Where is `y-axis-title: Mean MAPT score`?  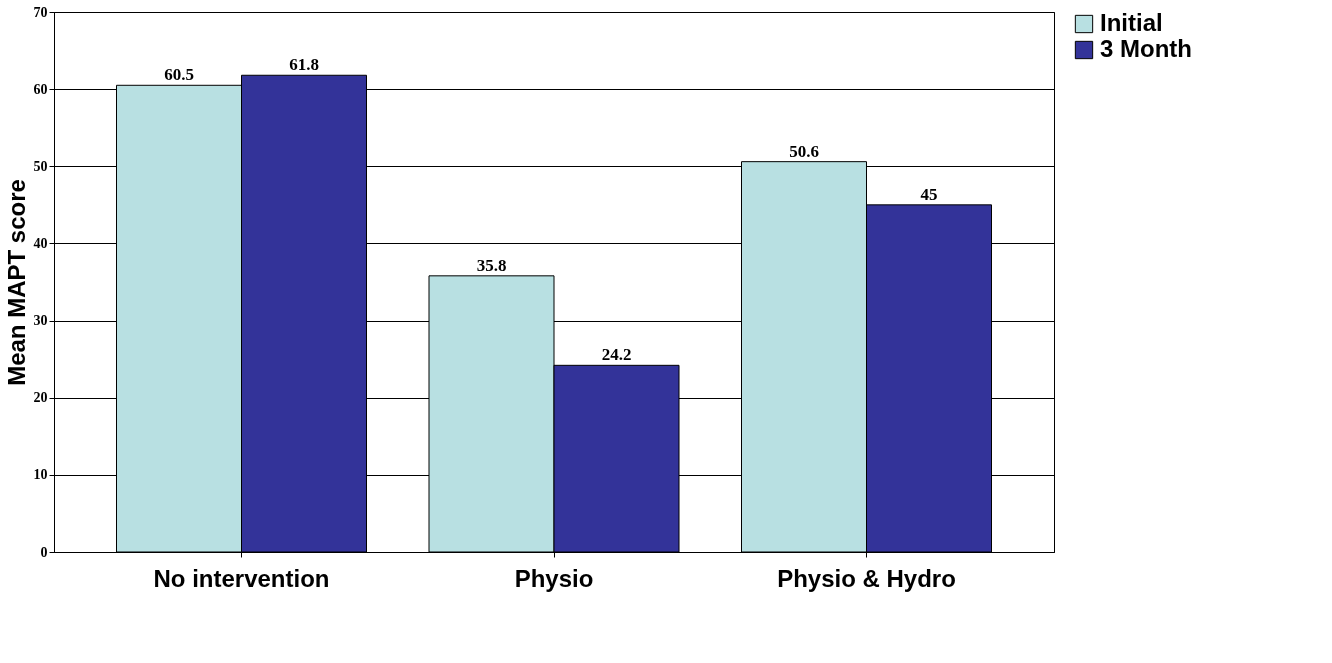
y-axis-title: Mean MAPT score is located at coordinates (16, 282).